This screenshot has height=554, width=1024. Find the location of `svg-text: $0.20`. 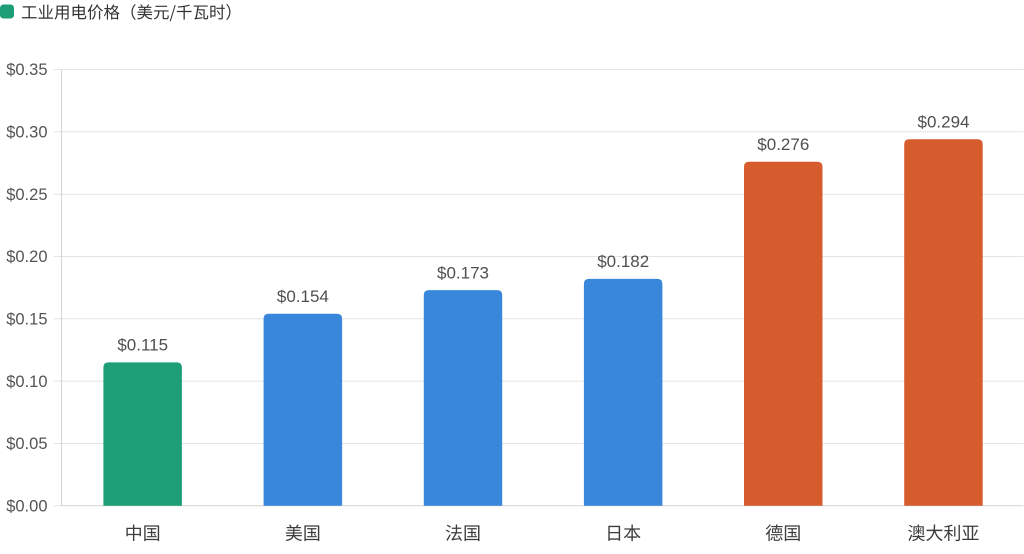

svg-text: $0.20 is located at coordinates (26, 257).